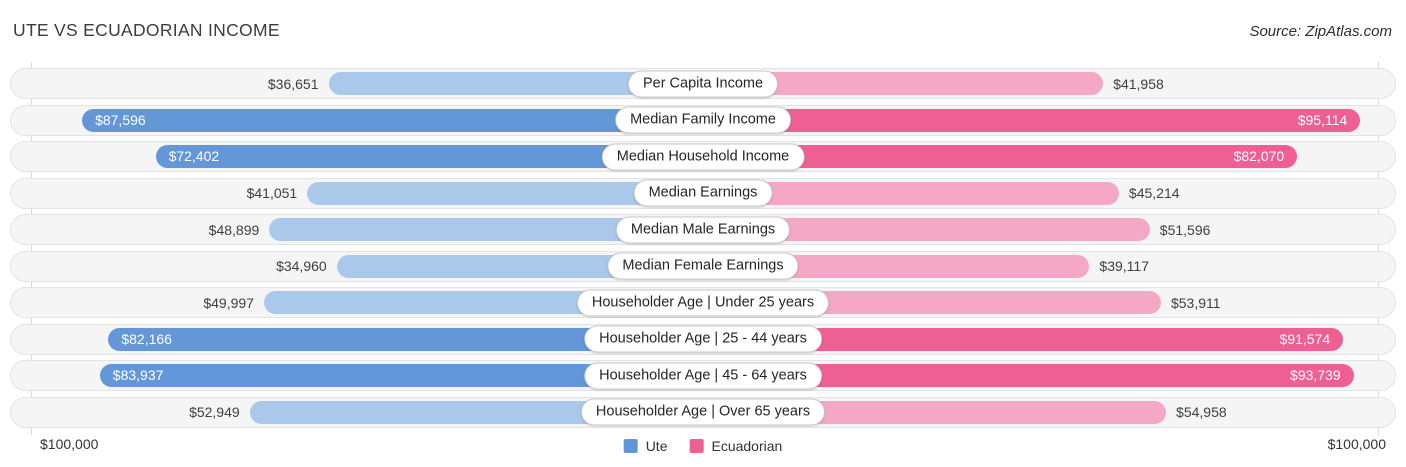 Image resolution: width=1406 pixels, height=467 pixels. Describe the element at coordinates (234, 229) in the screenshot. I see `ute-value-label: $48,899` at that location.